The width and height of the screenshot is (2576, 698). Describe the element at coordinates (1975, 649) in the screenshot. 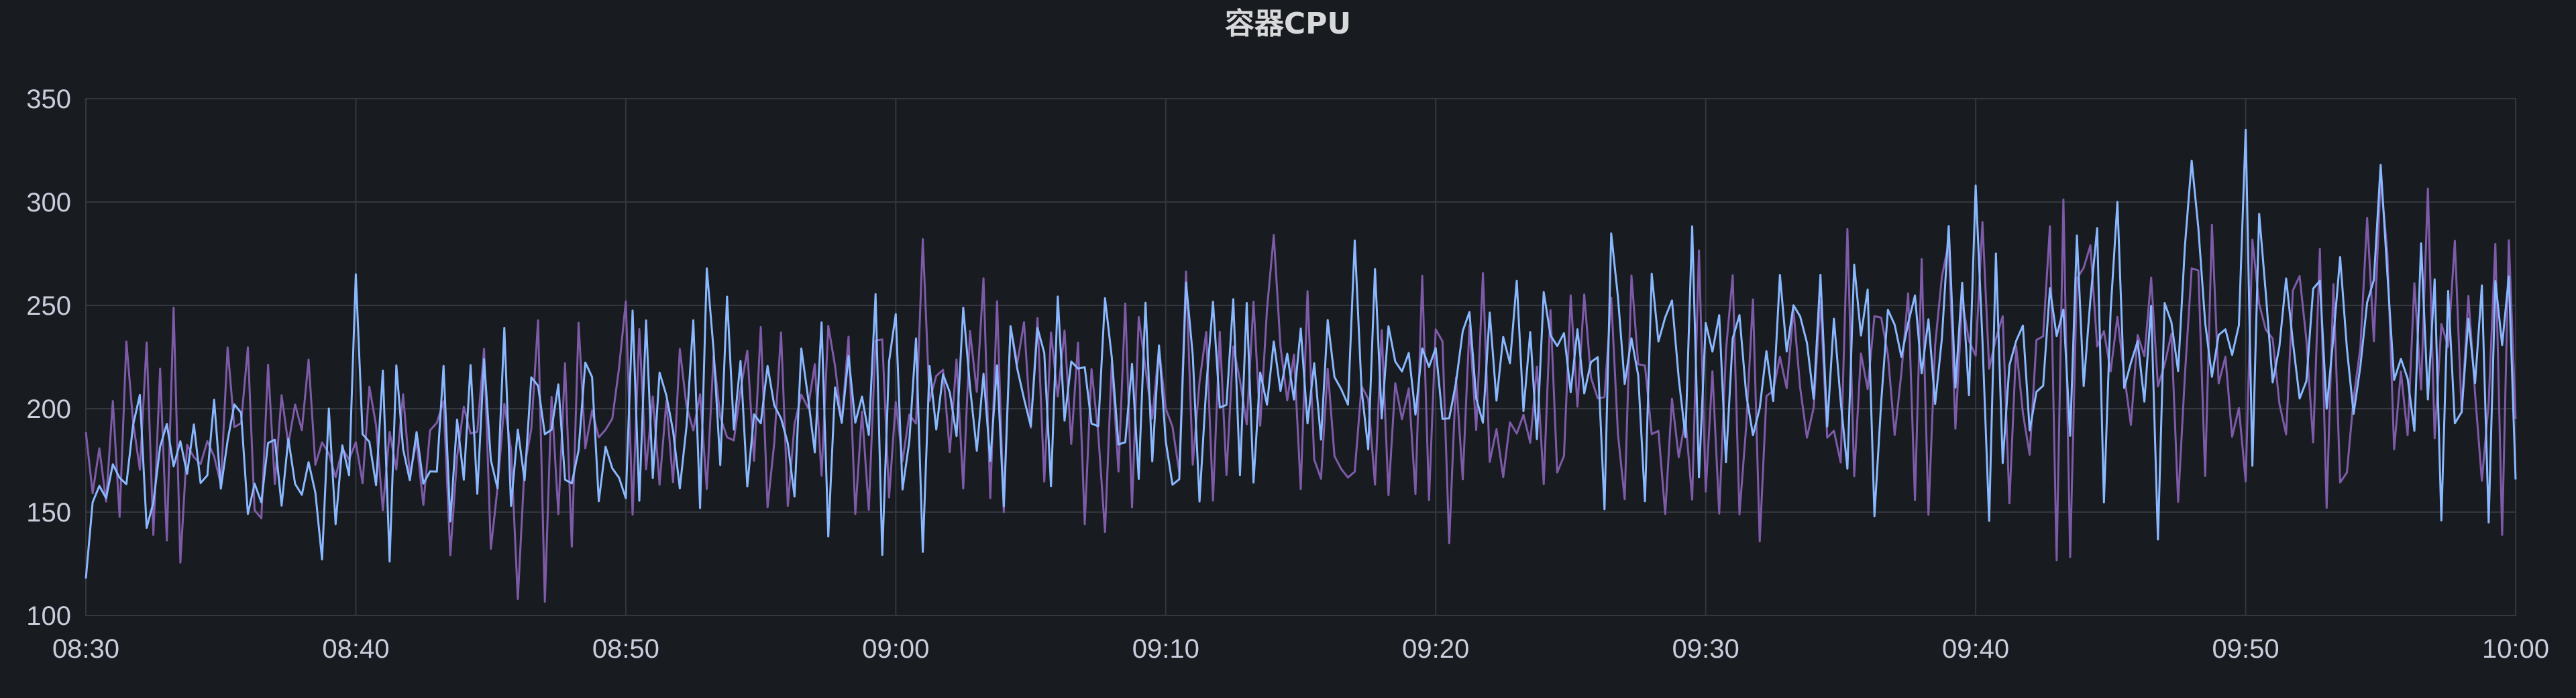

I see `x-tick-label: 09:40` at that location.